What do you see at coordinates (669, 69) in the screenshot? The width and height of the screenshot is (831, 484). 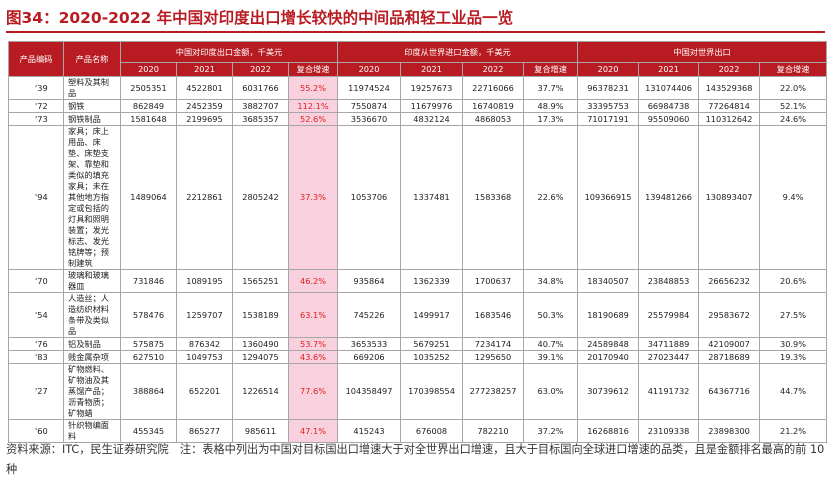 I see `header-year: 2021` at bounding box center [669, 69].